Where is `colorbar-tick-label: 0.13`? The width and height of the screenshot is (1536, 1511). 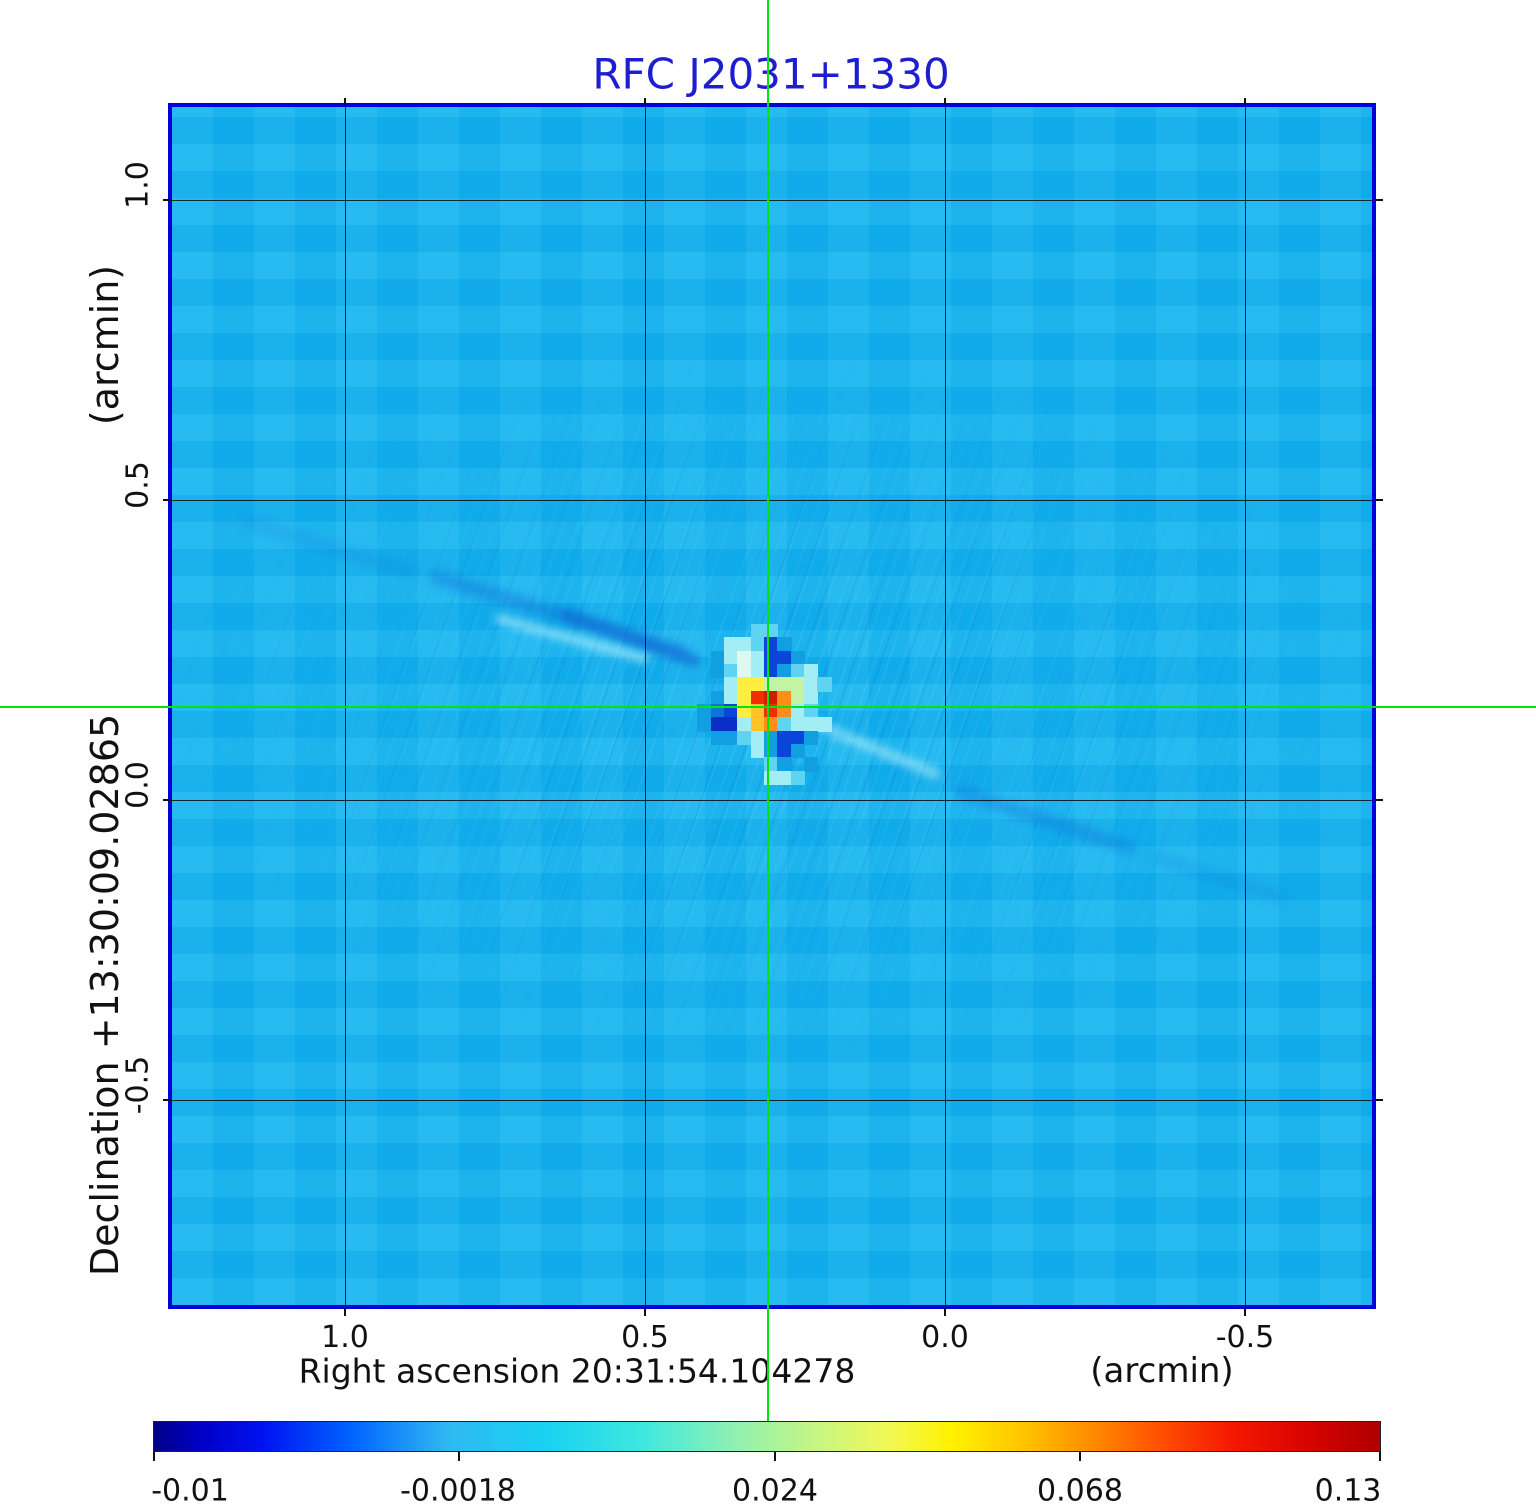 colorbar-tick-label: 0.13 is located at coordinates (1348, 1491).